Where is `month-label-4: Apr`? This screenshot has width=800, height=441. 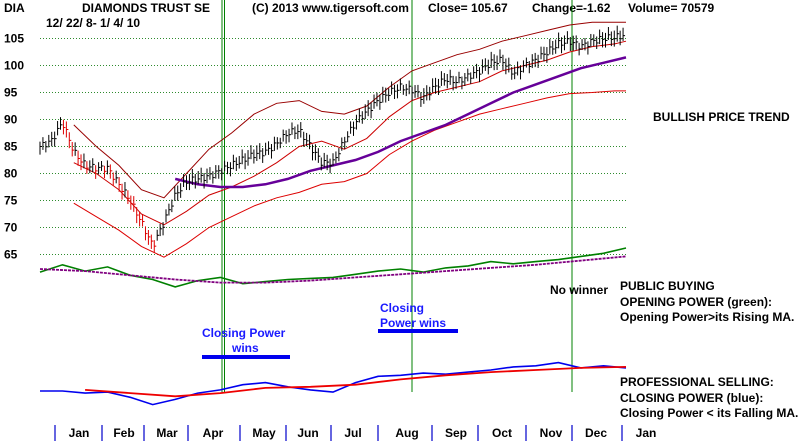
month-label-4: Apr is located at coordinates (213, 433).